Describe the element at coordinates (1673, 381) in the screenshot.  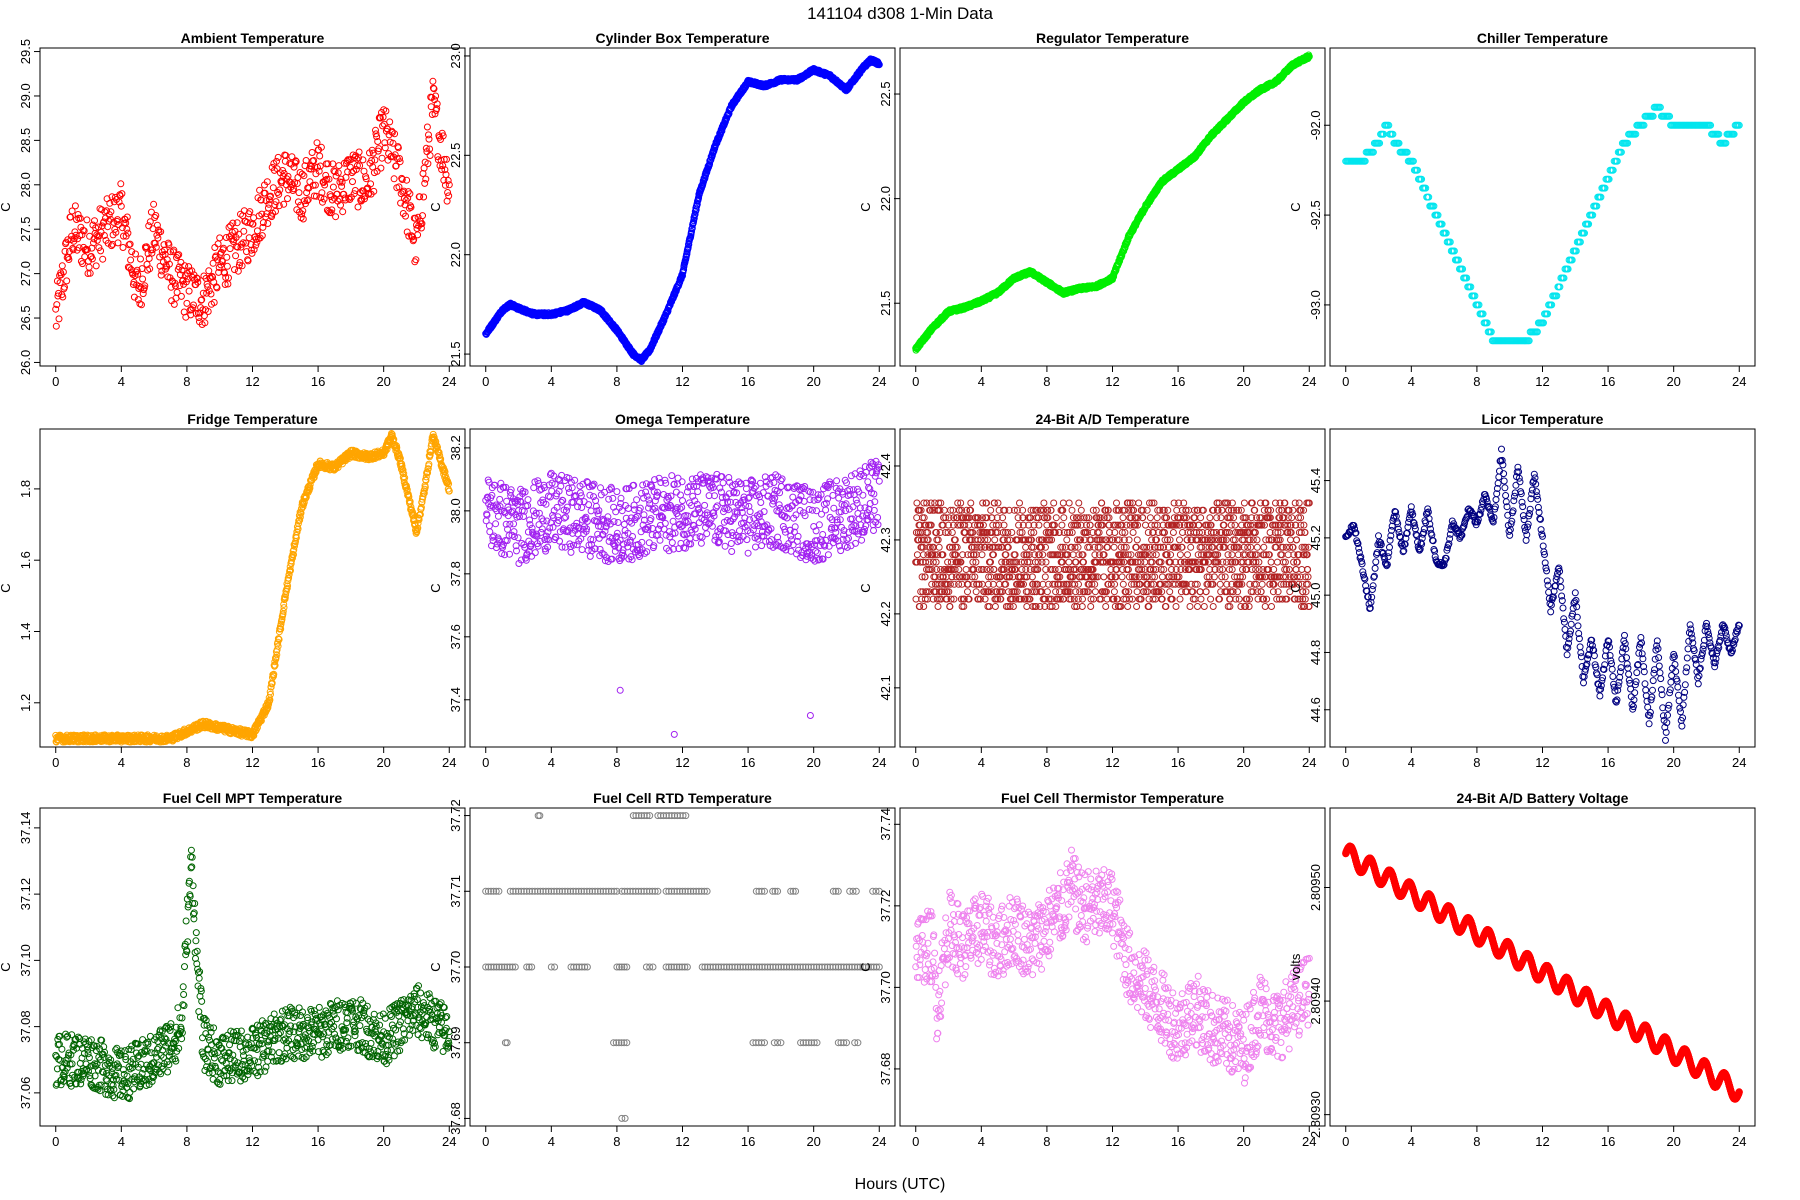
I see `x-tick-label: 20` at that location.